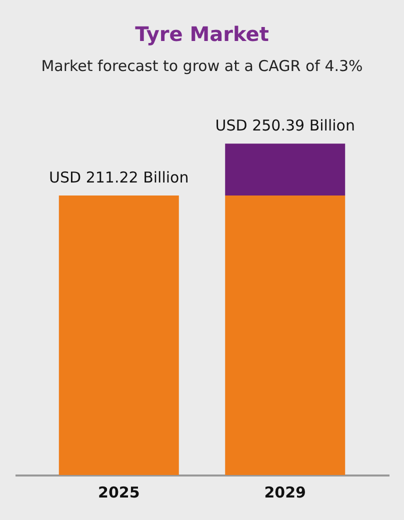  What do you see at coordinates (202, 34) in the screenshot?
I see `chart-title: Tyre Market` at bounding box center [202, 34].